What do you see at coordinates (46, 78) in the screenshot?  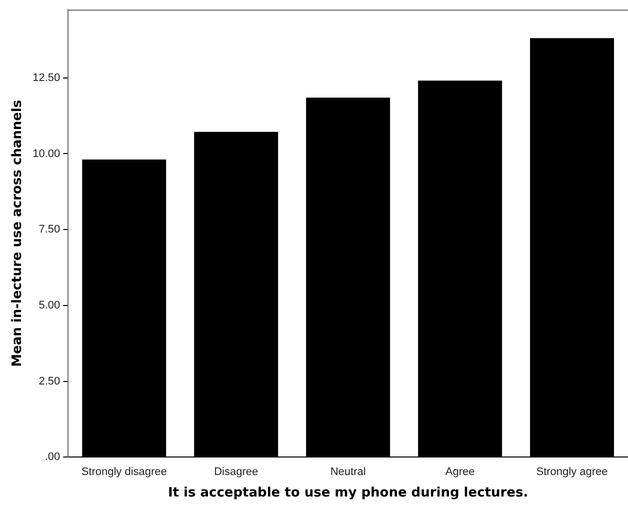 I see `y-tick-label: 12.50` at bounding box center [46, 78].